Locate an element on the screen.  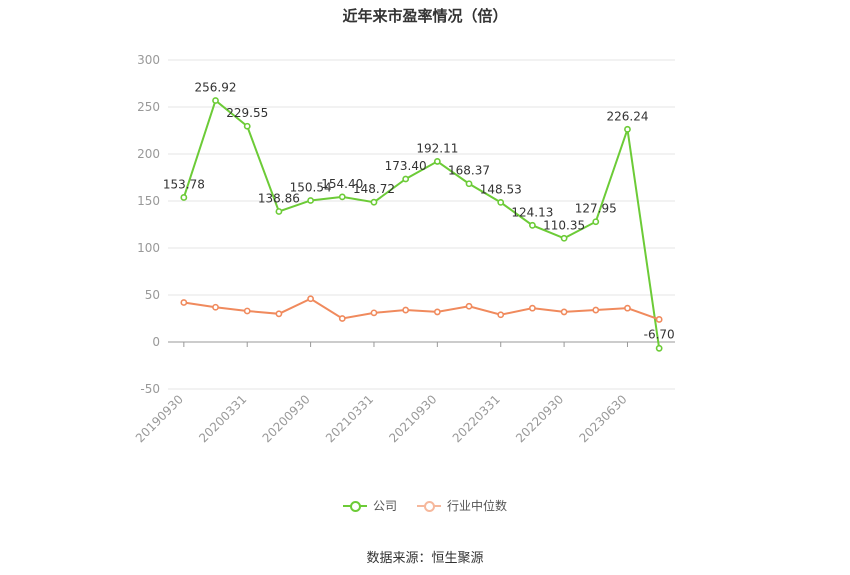
data-source-note: 数据来源：恒生聚源 is located at coordinates (425, 558).